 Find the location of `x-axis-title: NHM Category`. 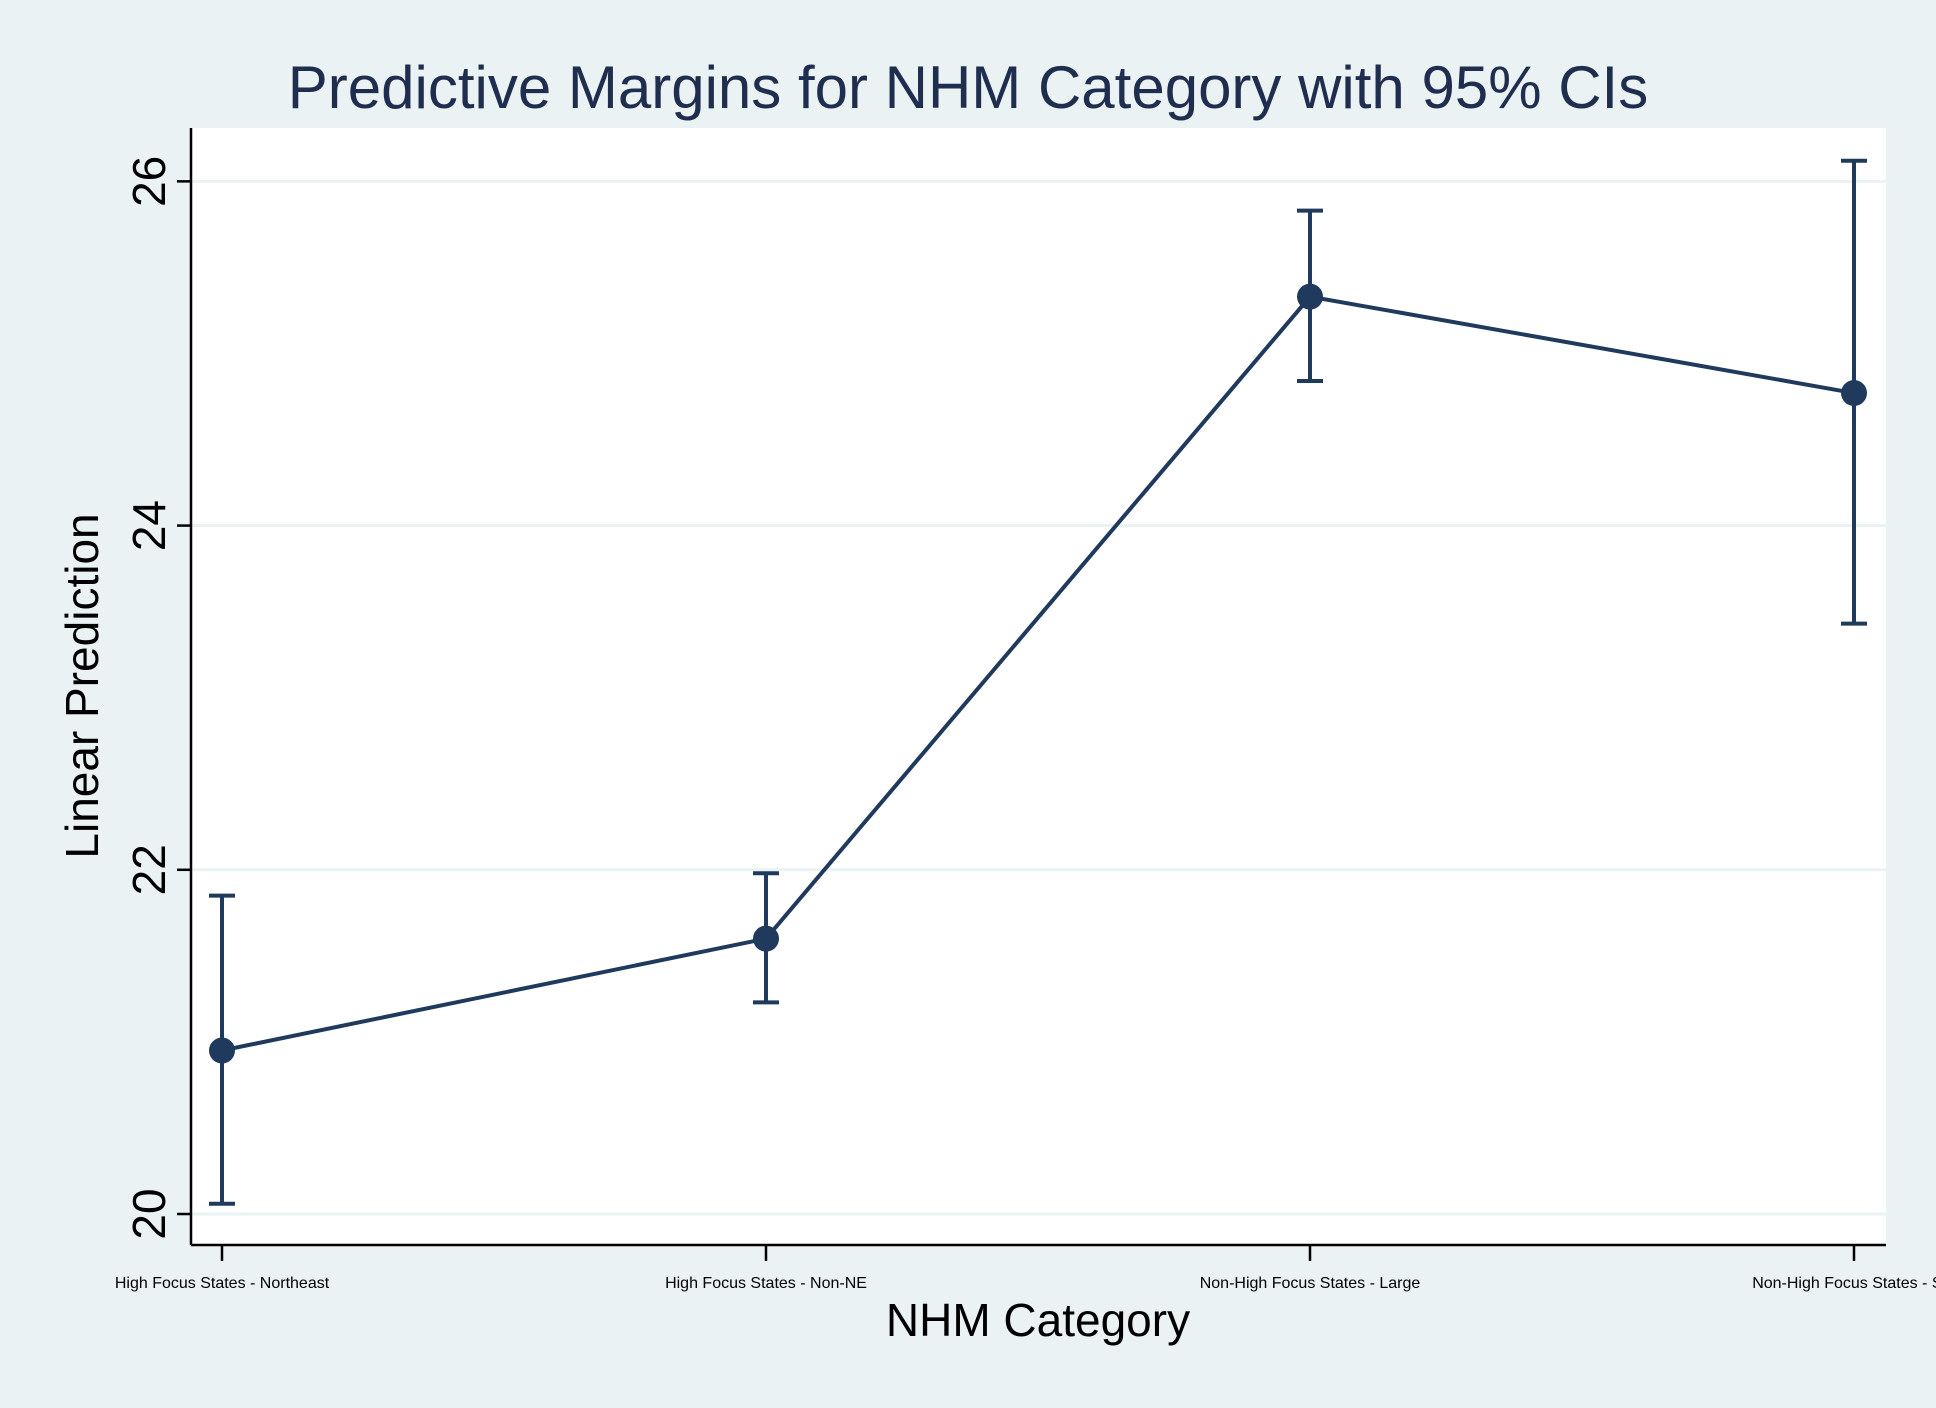

x-axis-title: NHM Category is located at coordinates (1038, 1320).